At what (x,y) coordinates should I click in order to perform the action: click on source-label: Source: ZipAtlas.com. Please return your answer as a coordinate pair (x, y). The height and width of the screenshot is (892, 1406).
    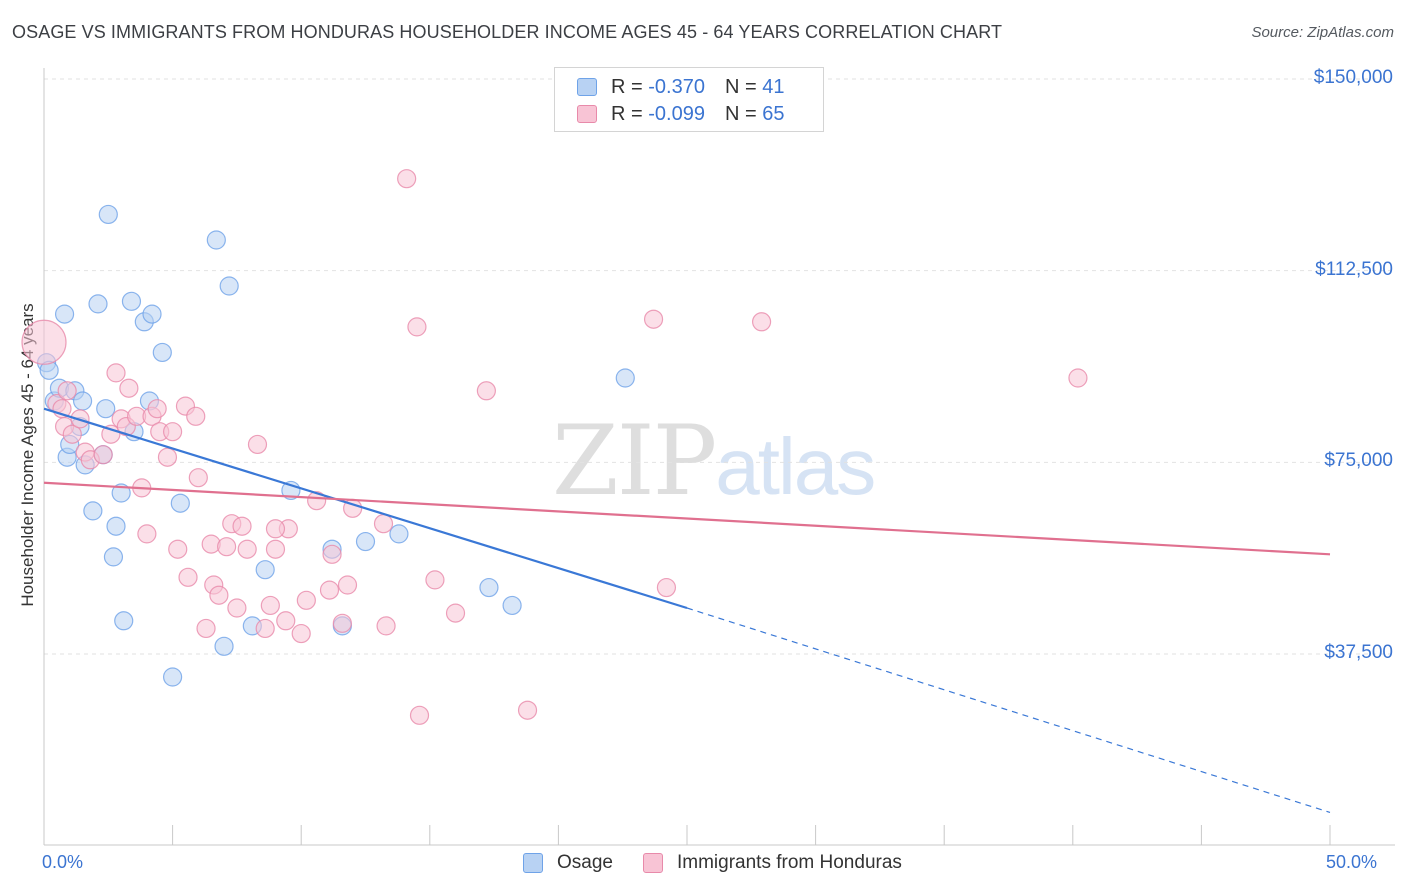
    Looking at the image, I should click on (1322, 32).